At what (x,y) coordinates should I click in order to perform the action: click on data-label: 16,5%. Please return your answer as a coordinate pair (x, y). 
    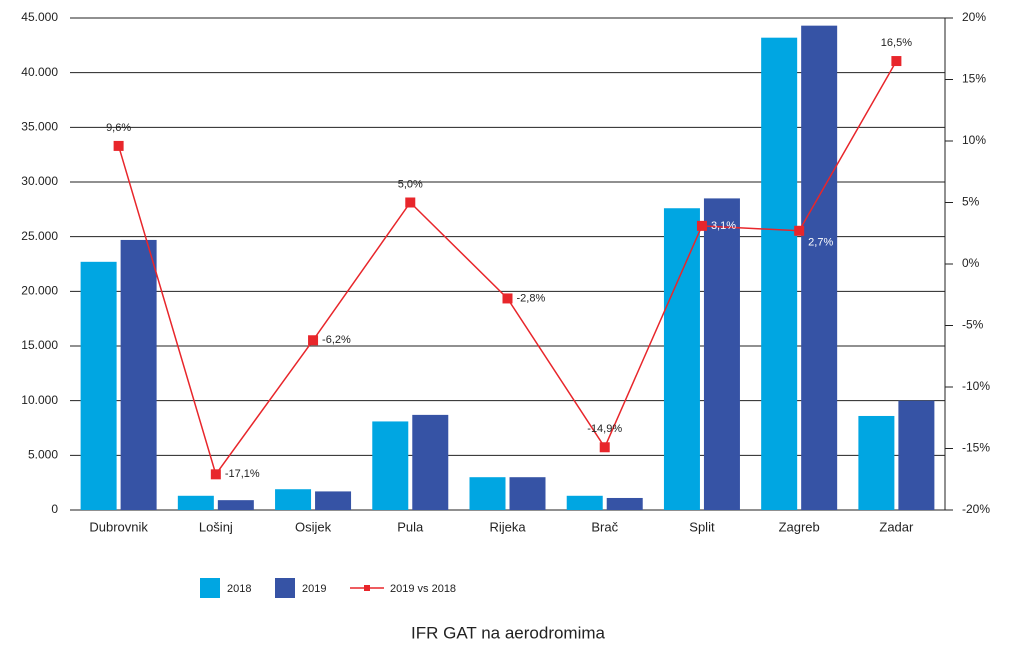
    Looking at the image, I should click on (896, 43).